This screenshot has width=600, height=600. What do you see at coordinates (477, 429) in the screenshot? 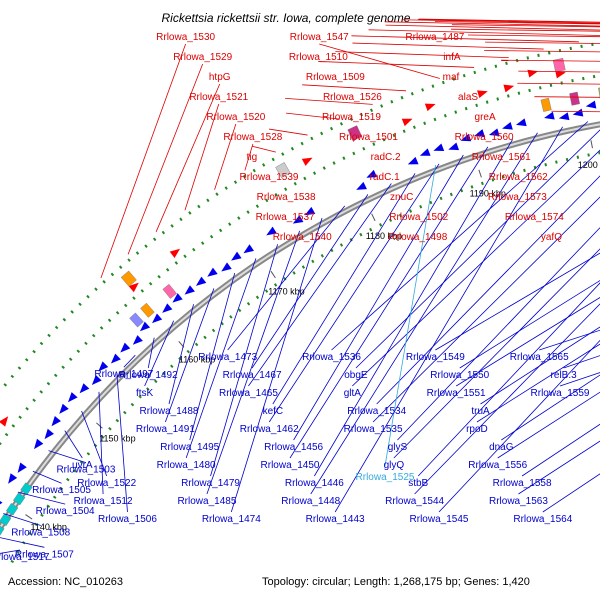
I see `reverse-gene-label: rpoD` at bounding box center [477, 429].